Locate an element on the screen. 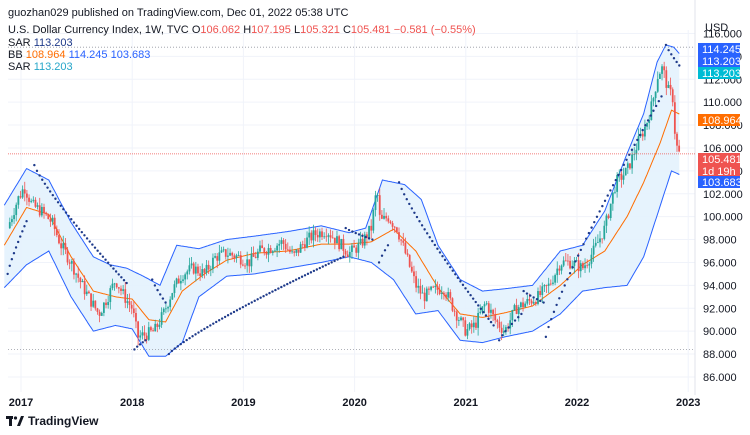 The image size is (750, 435). bb-indicator: BB 108.964 114.245 103.683 is located at coordinates (79, 55).